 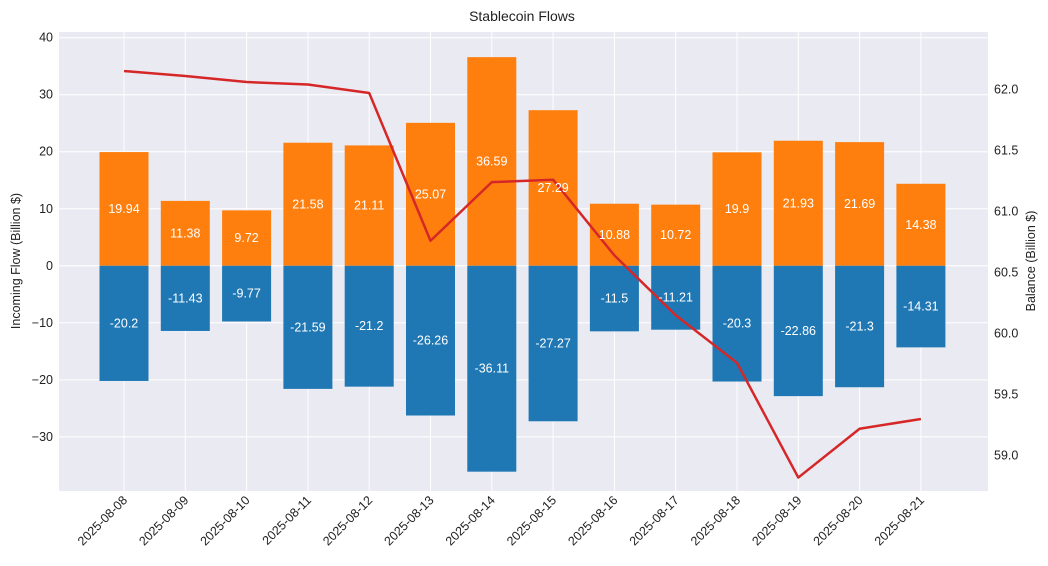 What do you see at coordinates (654, 520) in the screenshot?
I see `x-tick-label: 2025-08-17` at bounding box center [654, 520].